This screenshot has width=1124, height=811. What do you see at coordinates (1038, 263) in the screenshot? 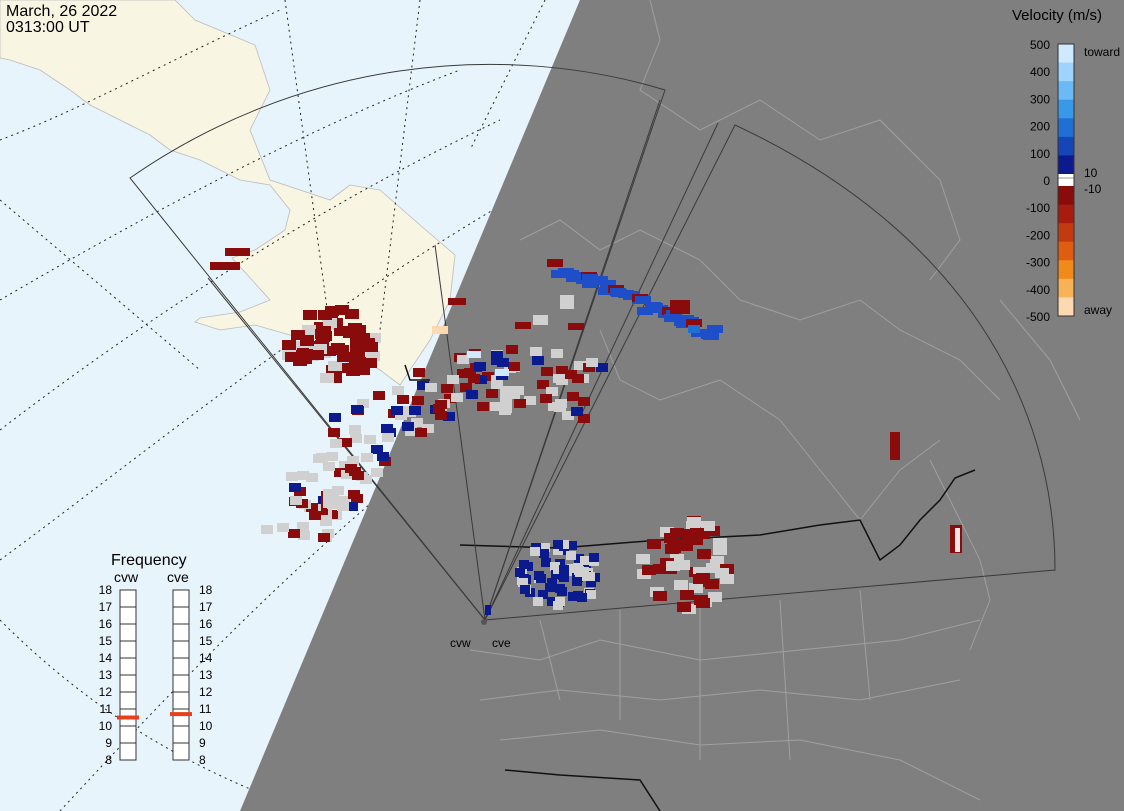
I see `legend-tick-label: -300` at bounding box center [1038, 263].